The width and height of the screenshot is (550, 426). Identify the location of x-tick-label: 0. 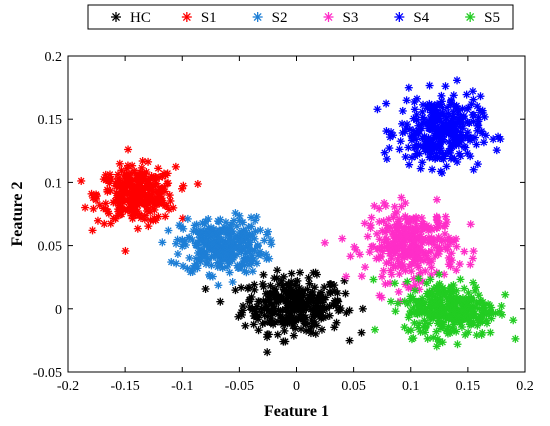
(296, 386).